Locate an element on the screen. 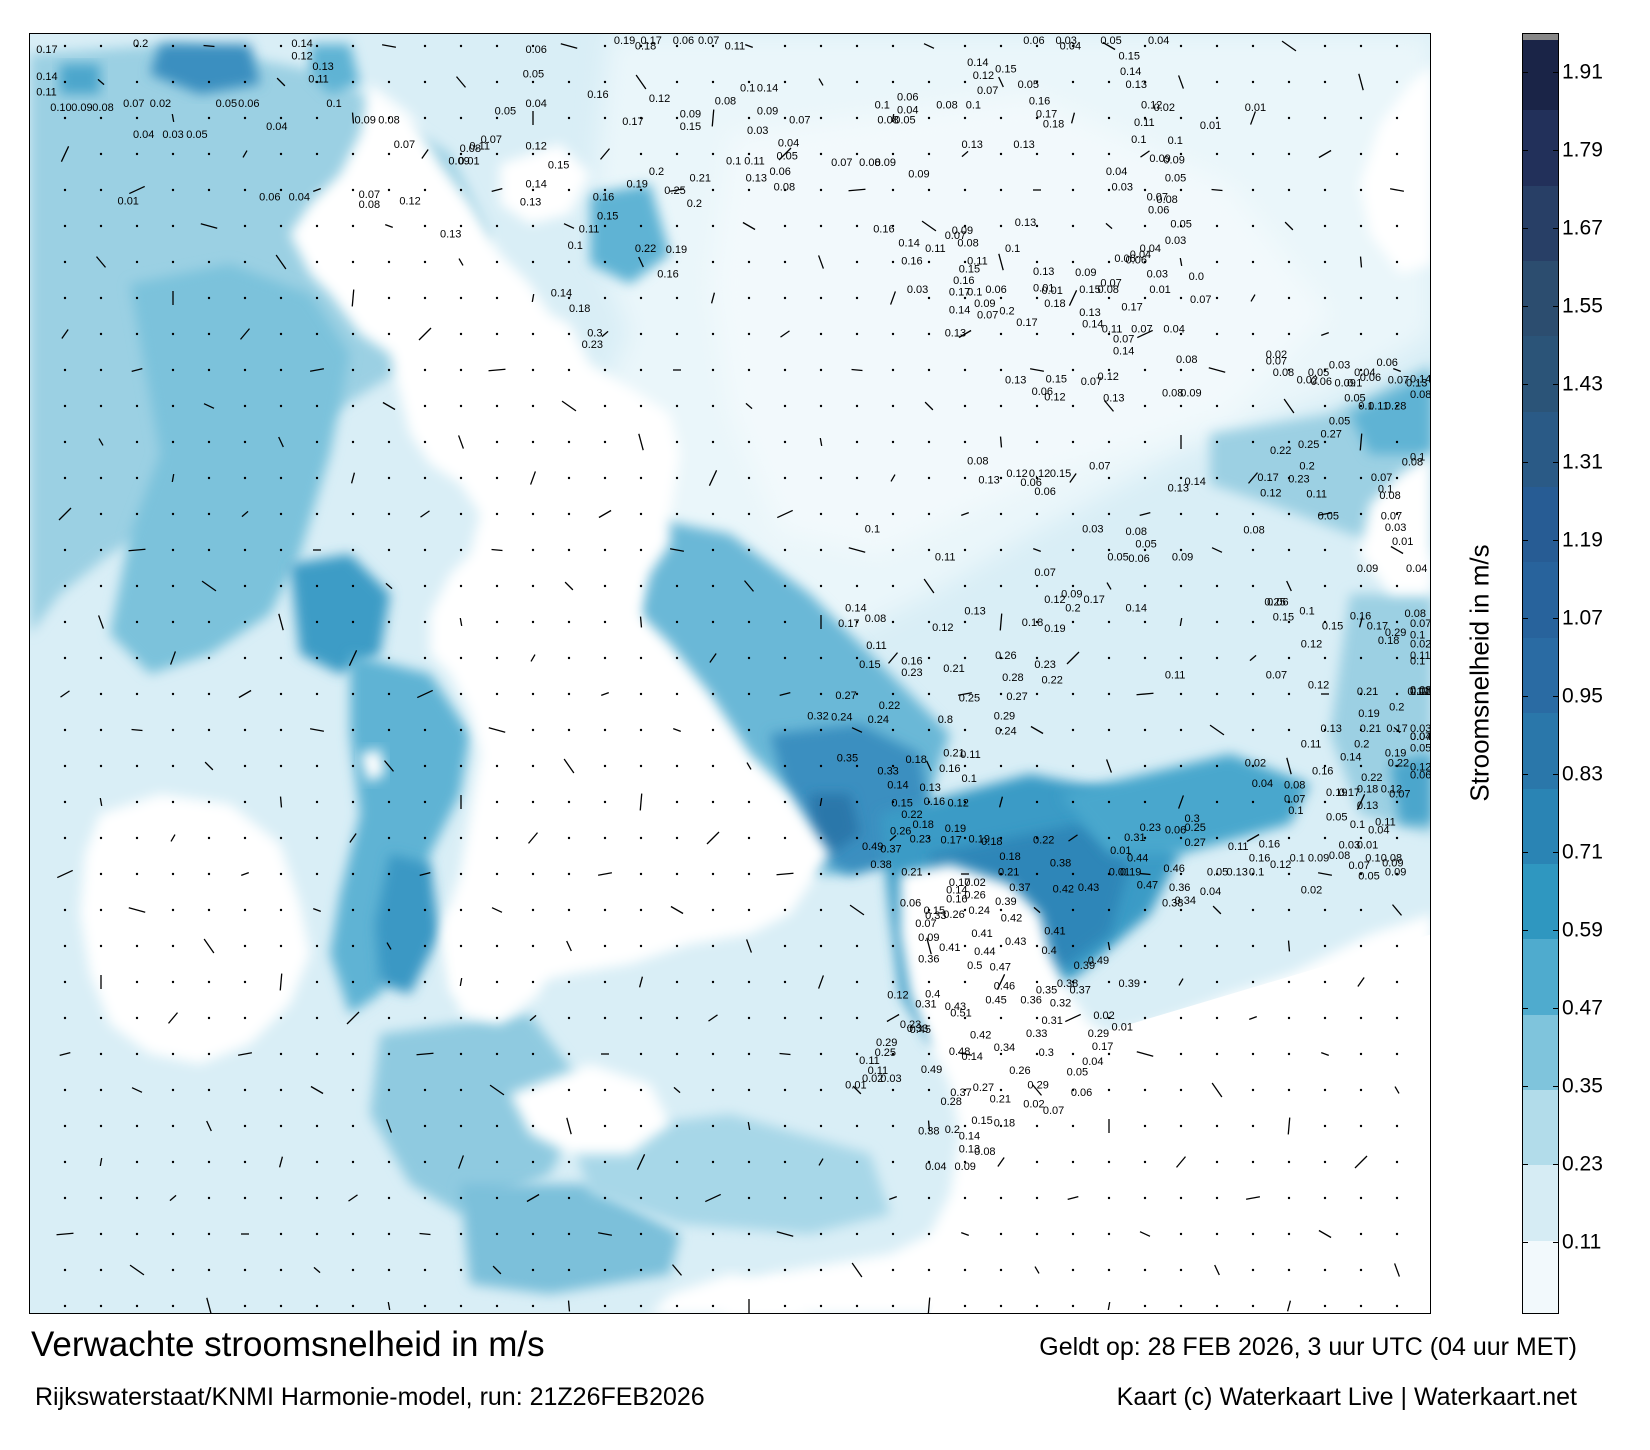 This screenshot has width=1650, height=1450. speed-label: 0.13 is located at coordinates (1043, 272).